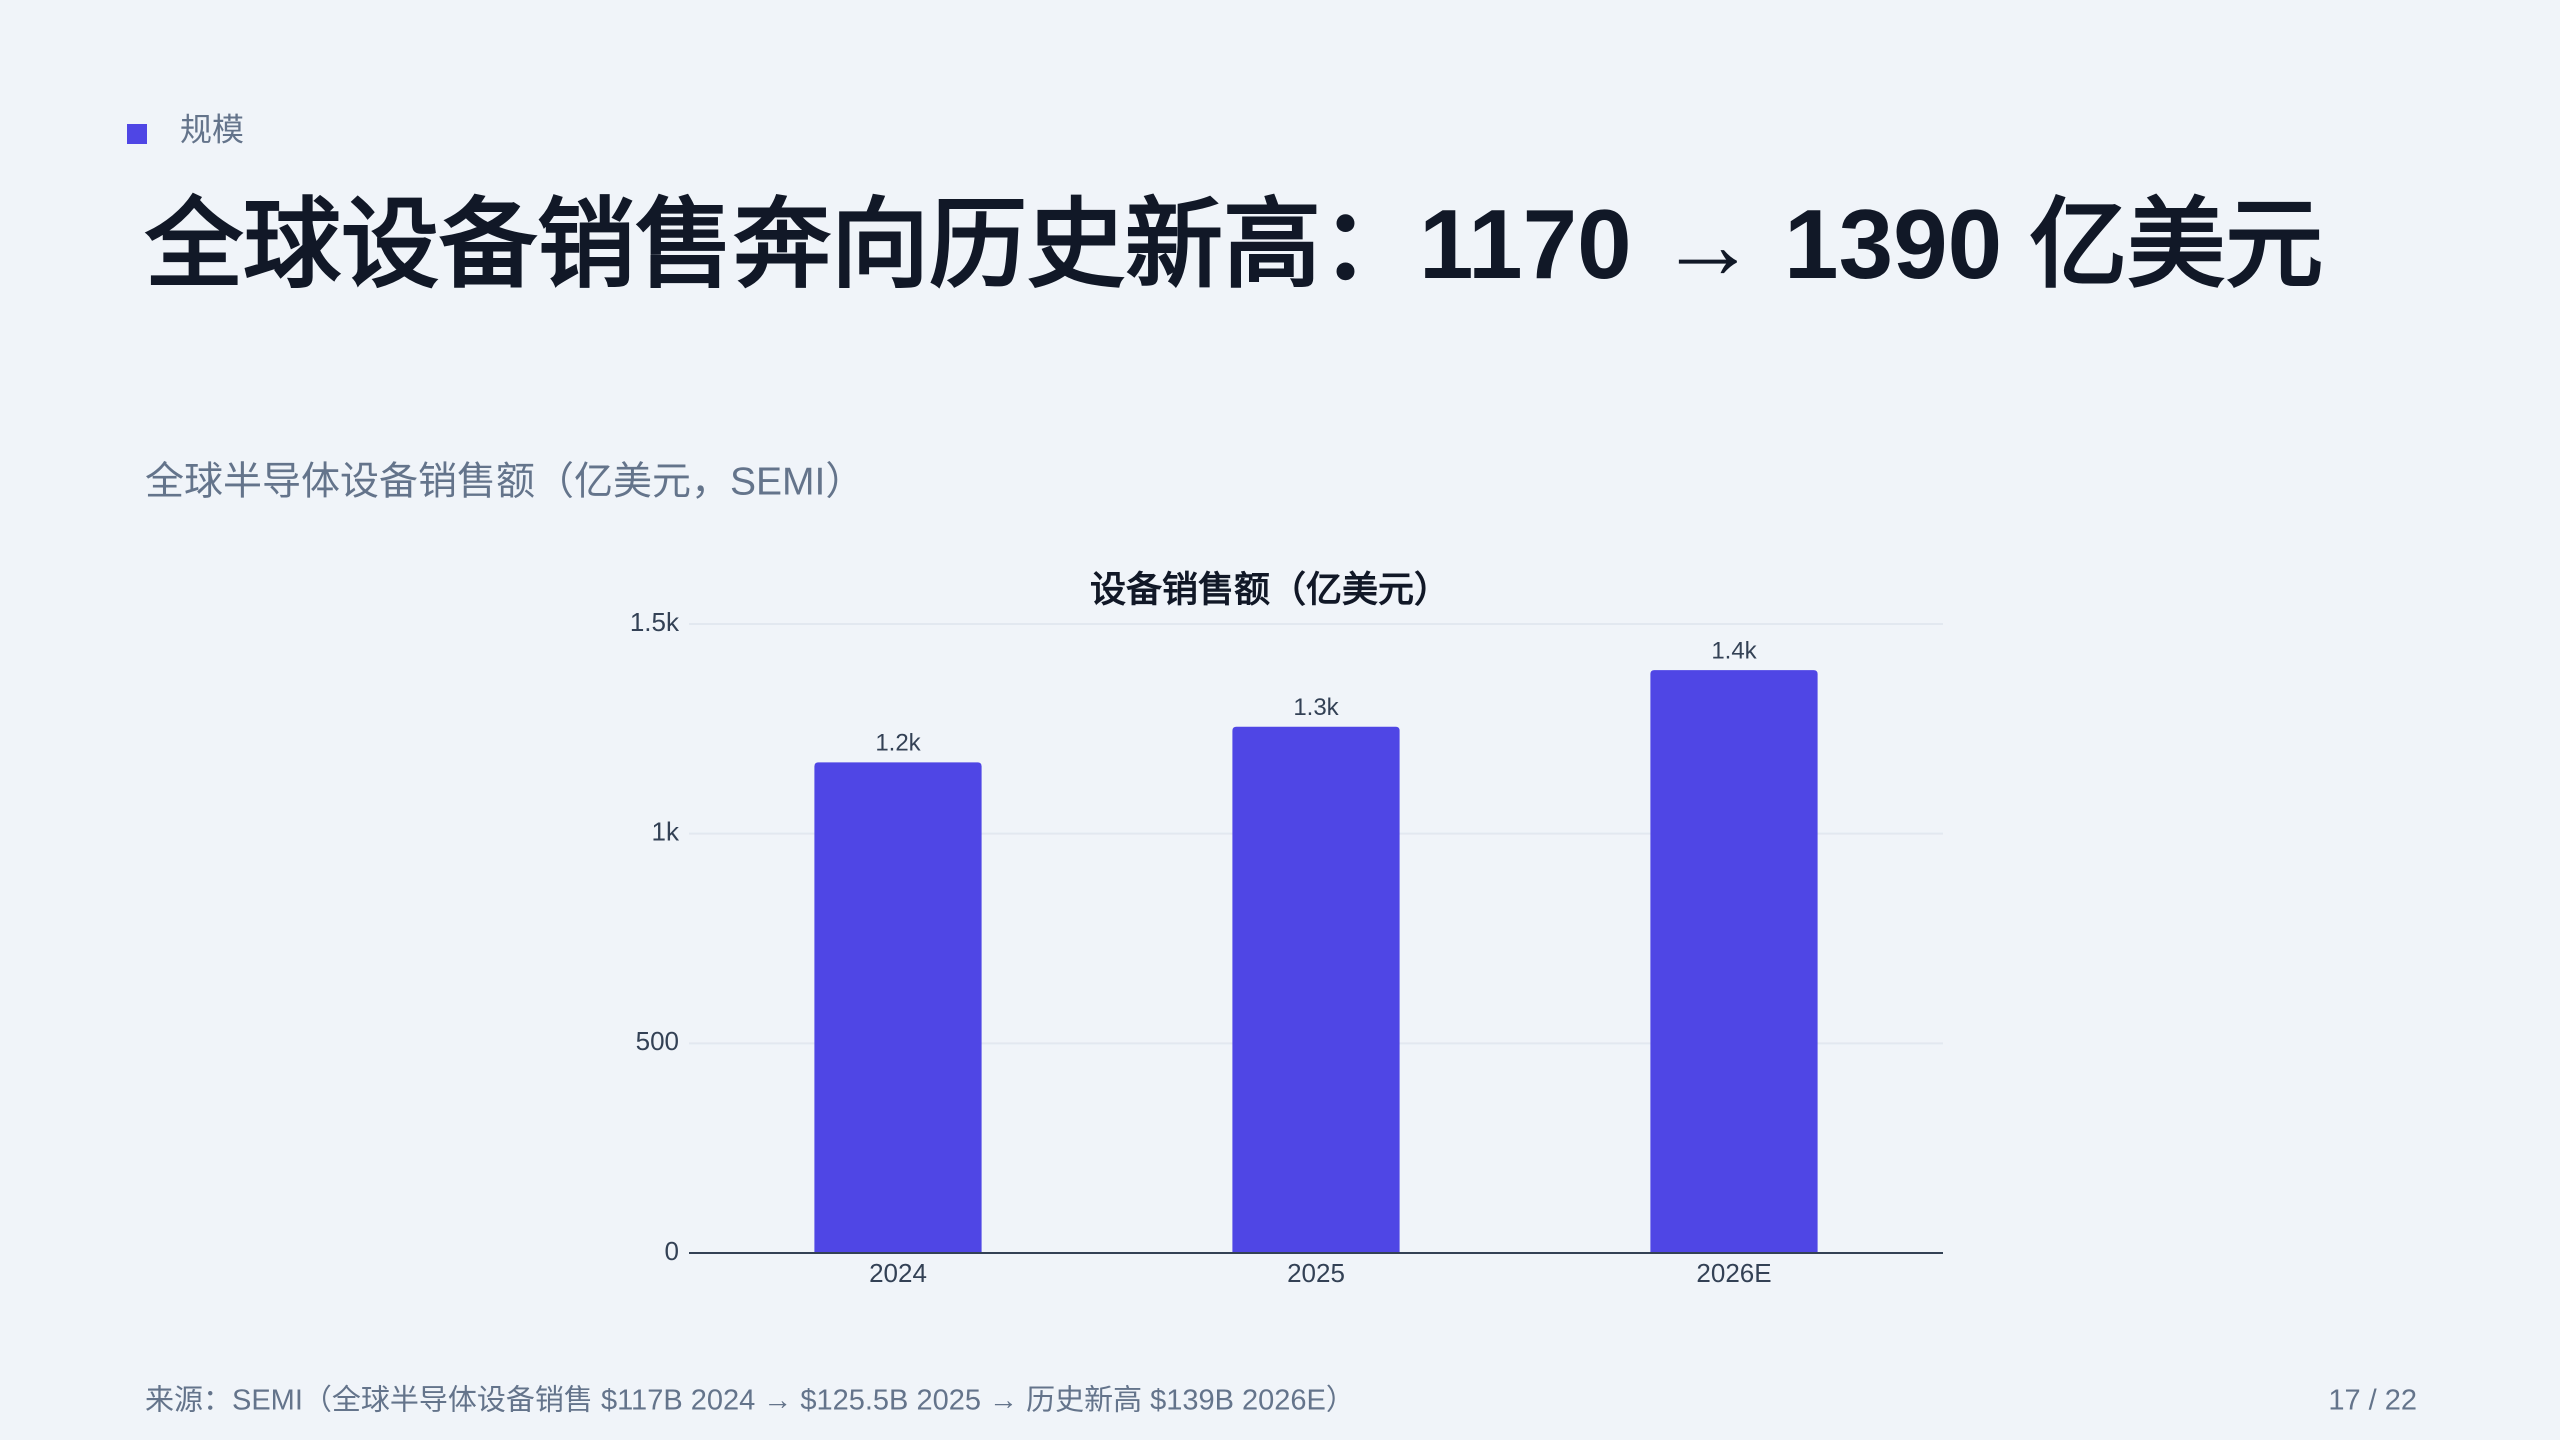 Image resolution: width=2560 pixels, height=1440 pixels. What do you see at coordinates (1316, 1273) in the screenshot?
I see `x-tick-label: 2025` at bounding box center [1316, 1273].